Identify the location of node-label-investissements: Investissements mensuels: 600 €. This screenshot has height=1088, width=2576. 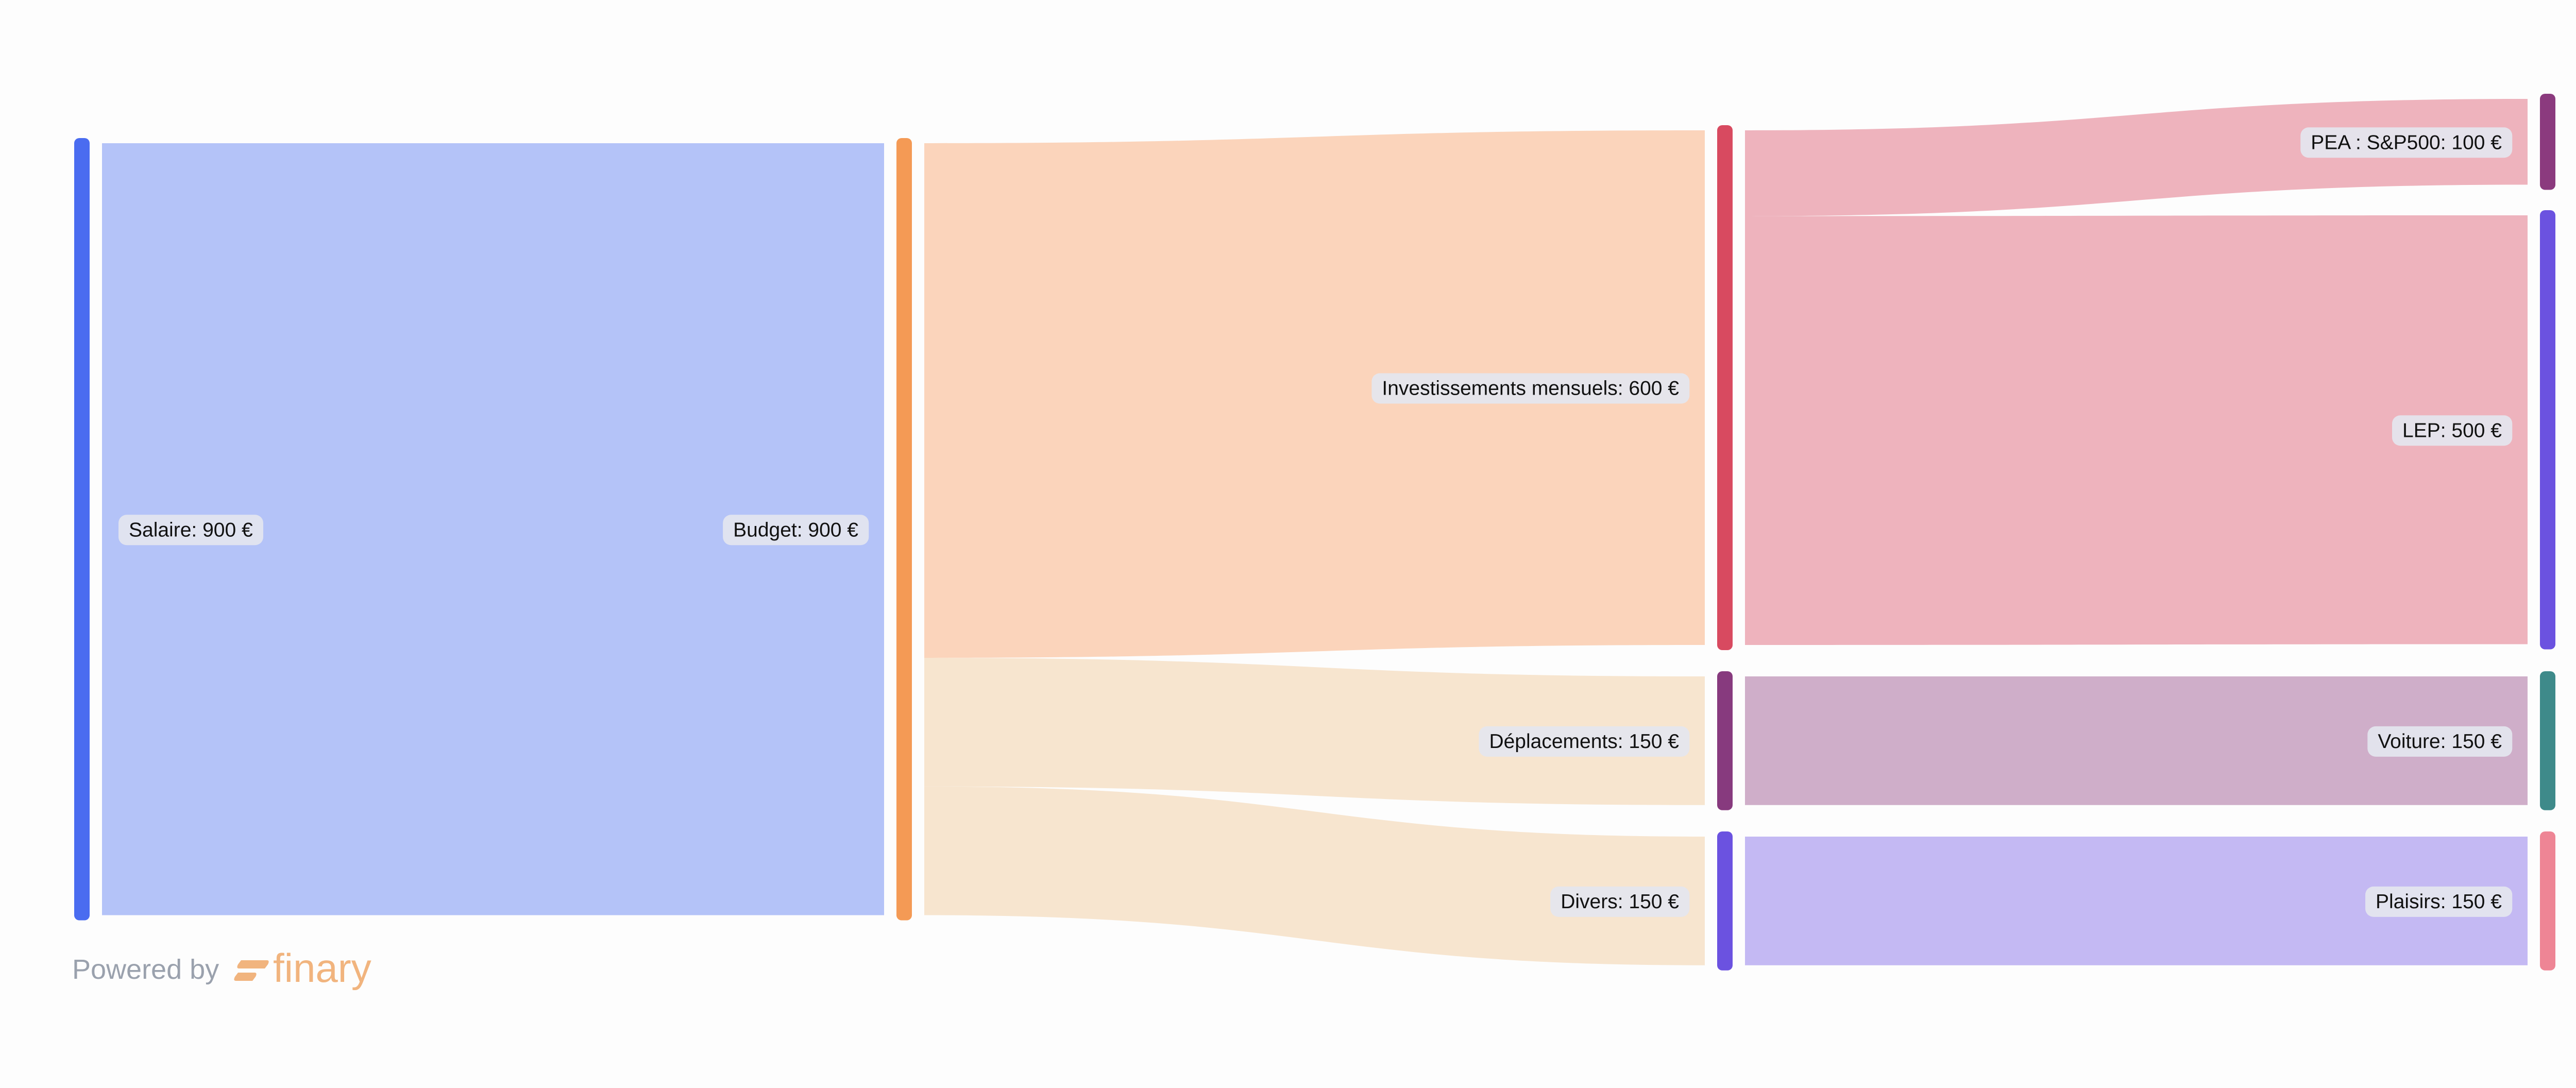
(1530, 388).